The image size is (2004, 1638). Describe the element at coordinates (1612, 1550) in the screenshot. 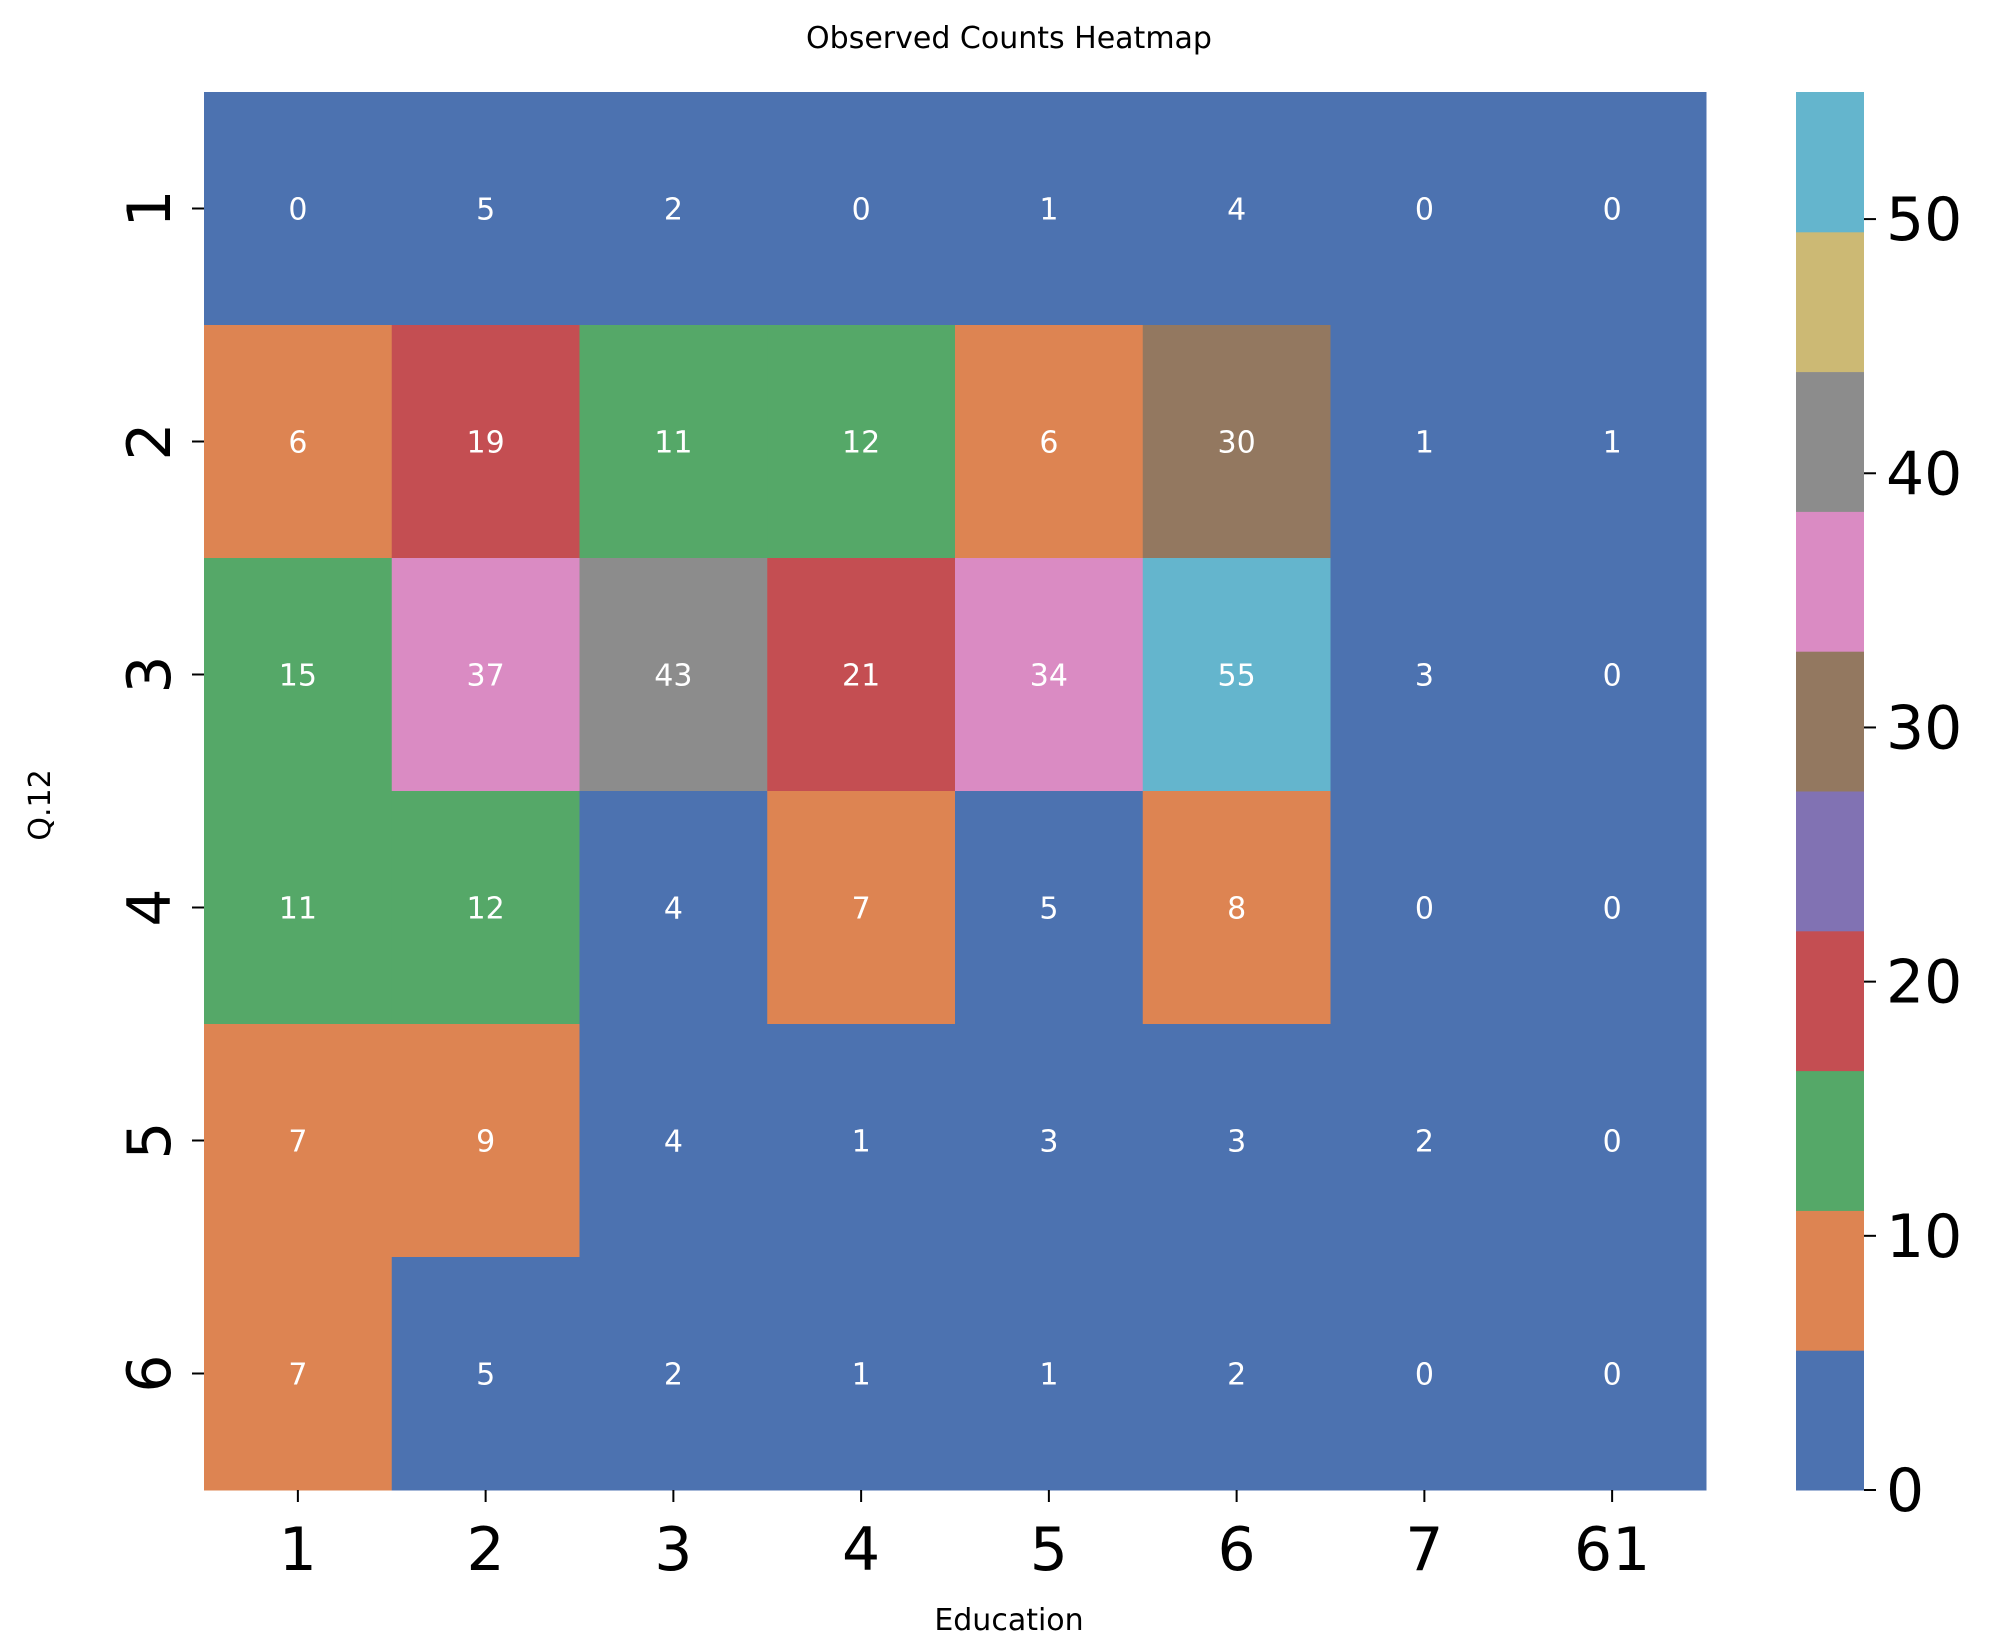

I see `x-tick-label: 61` at that location.